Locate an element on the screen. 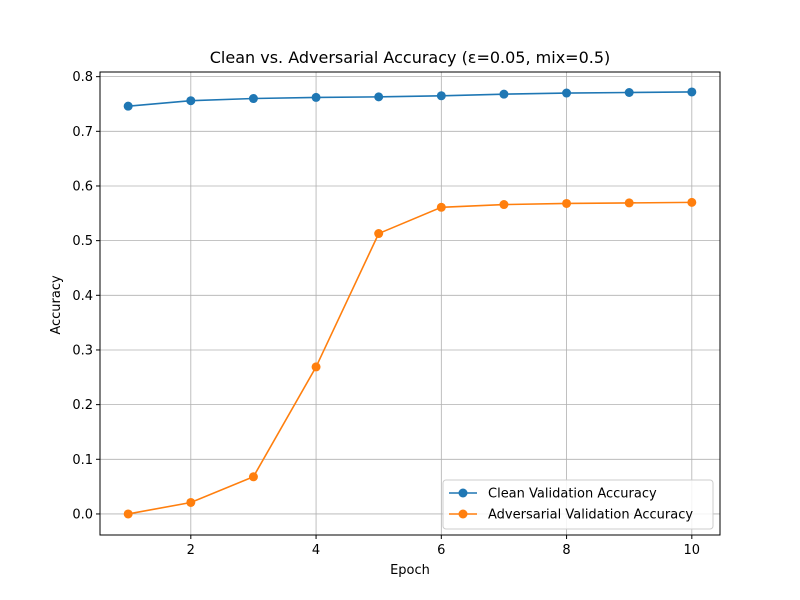 Image resolution: width=800 pixels, height=600 pixels. y-tick-label: 0.7 is located at coordinates (82, 132).